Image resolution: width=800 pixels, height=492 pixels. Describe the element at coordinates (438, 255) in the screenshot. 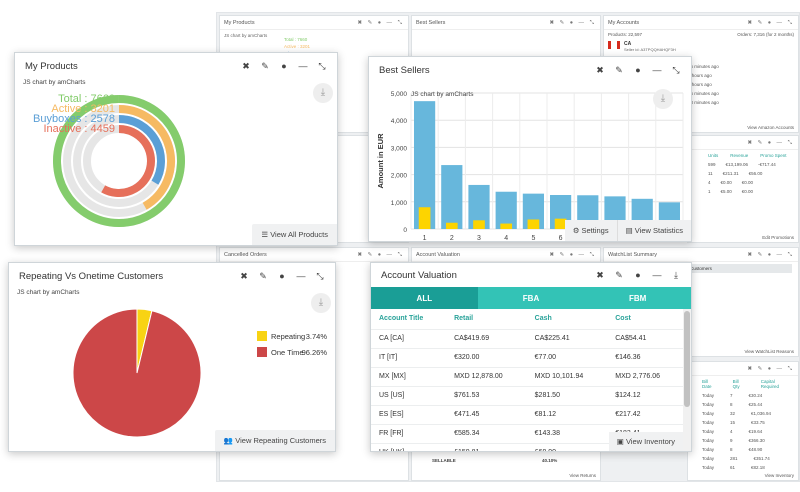

I see `bg-valuation-title: Account Valuation` at that location.